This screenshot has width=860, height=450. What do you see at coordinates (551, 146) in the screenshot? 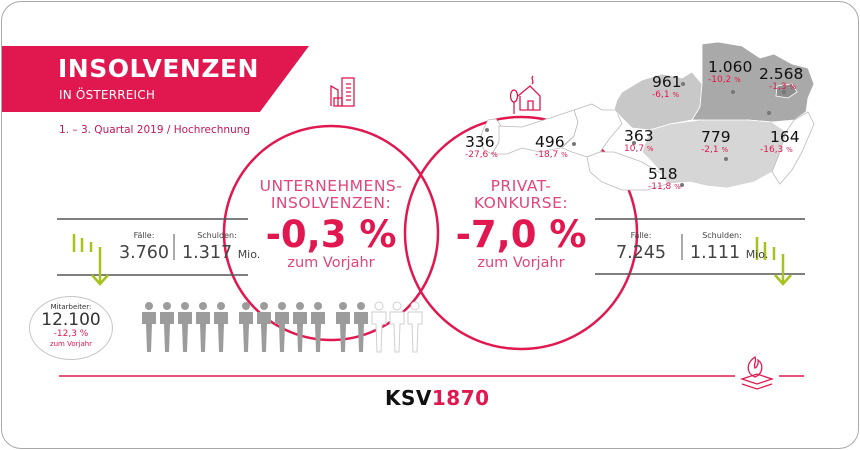
I see `region-tirol: 496 -18,7 %` at bounding box center [551, 146].